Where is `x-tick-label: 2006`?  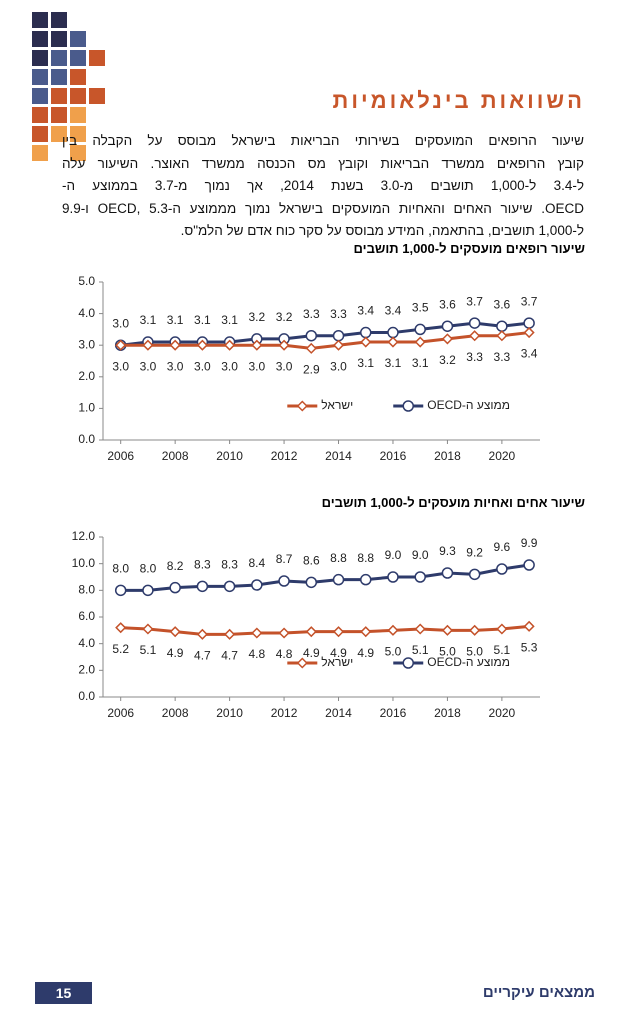
x-tick-label: 2006 is located at coordinates (120, 456).